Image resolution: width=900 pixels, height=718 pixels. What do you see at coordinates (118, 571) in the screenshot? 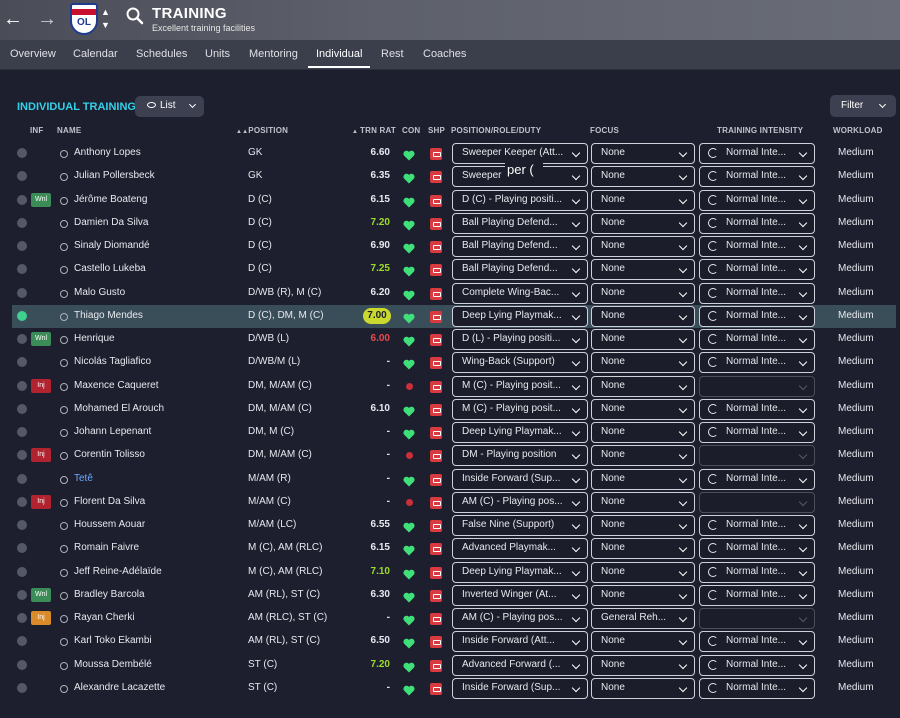
I see `player-name: Jeff Reine-Adélaïde` at bounding box center [118, 571].